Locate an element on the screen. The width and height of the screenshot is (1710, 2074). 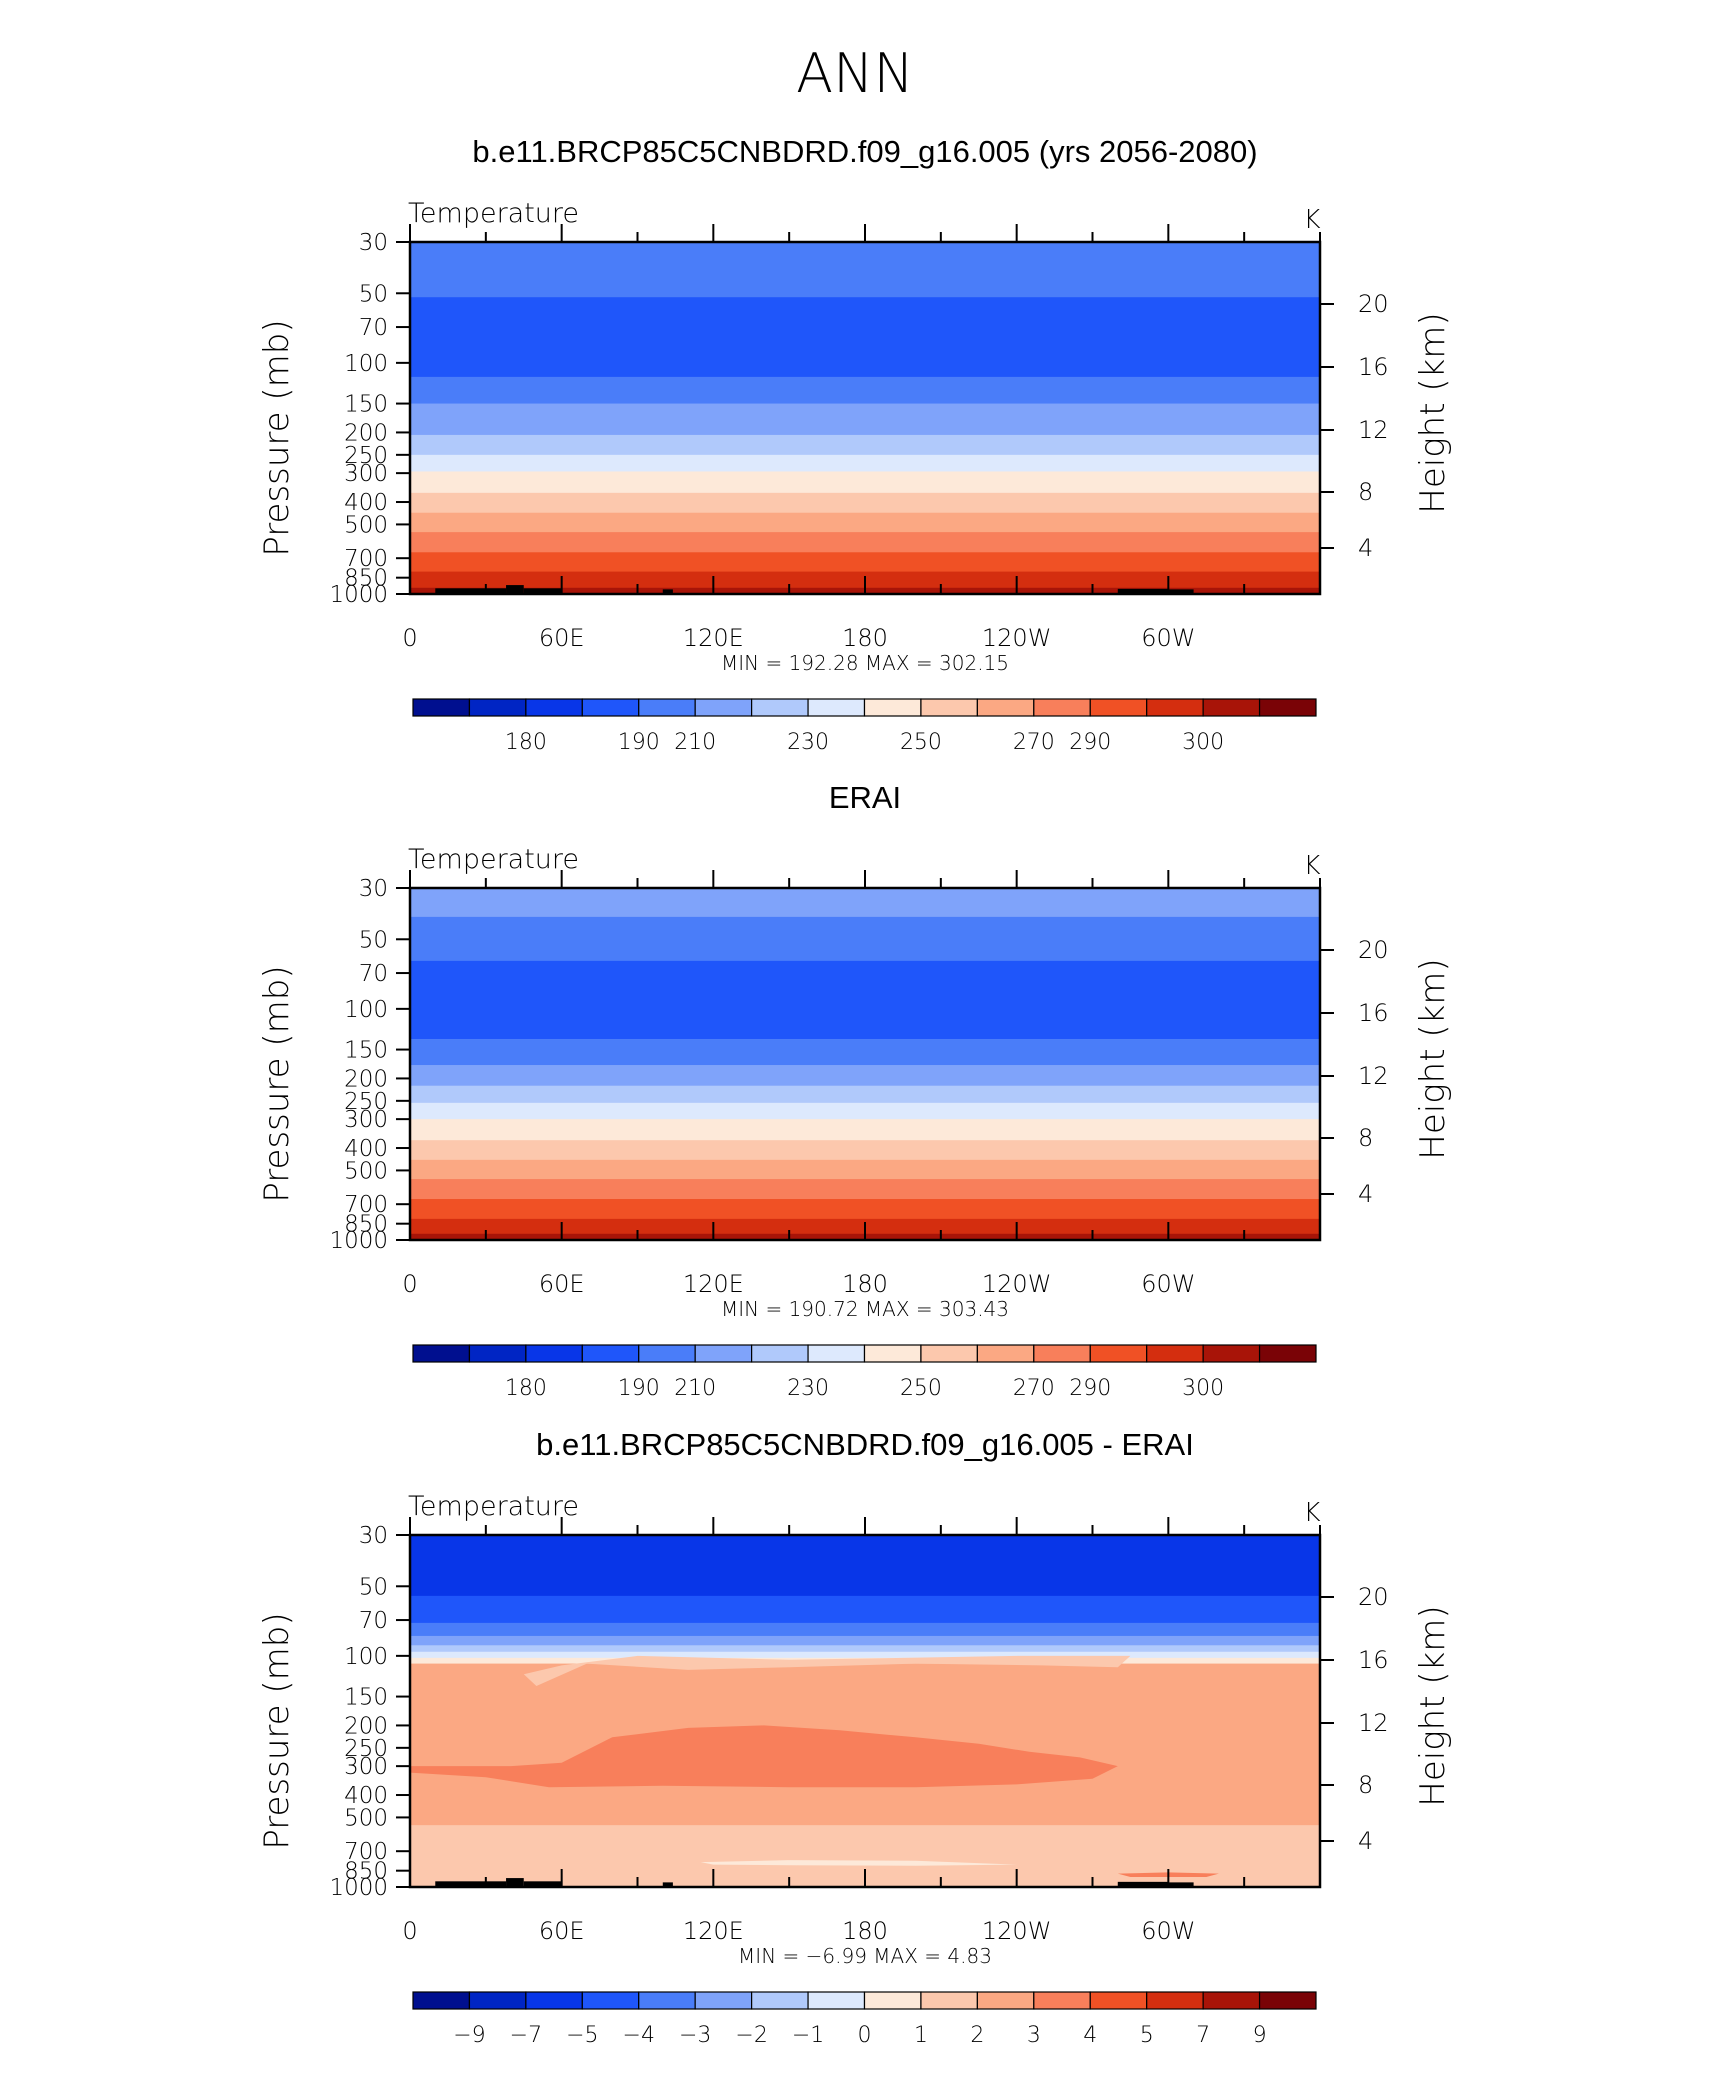
y-tick-label: 700 is located at coordinates (366, 1205).